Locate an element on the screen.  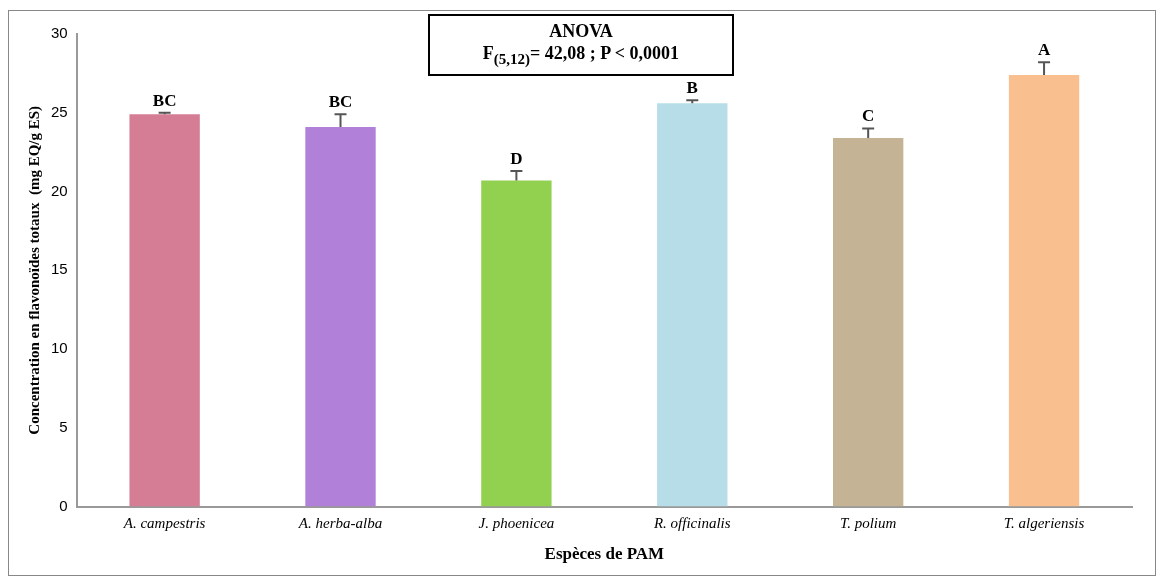
annotation: C is located at coordinates (868, 116).